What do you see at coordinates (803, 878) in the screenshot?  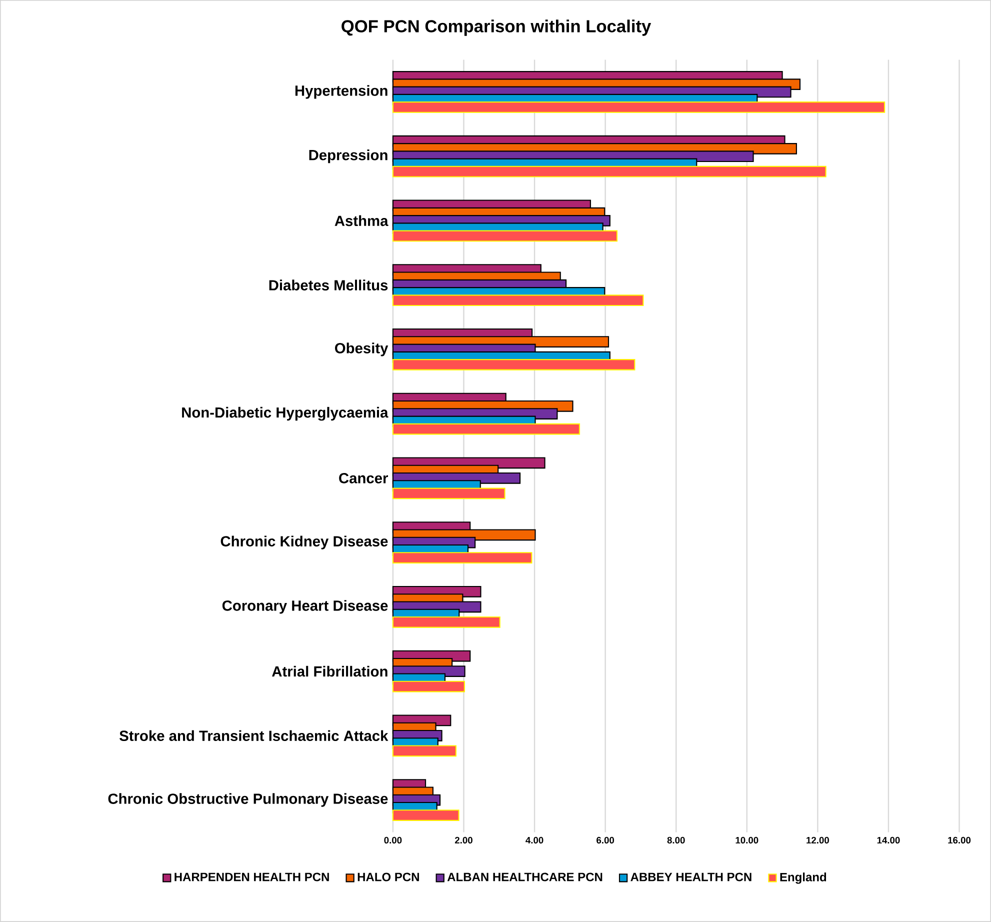 I see `legend-label: England` at bounding box center [803, 878].